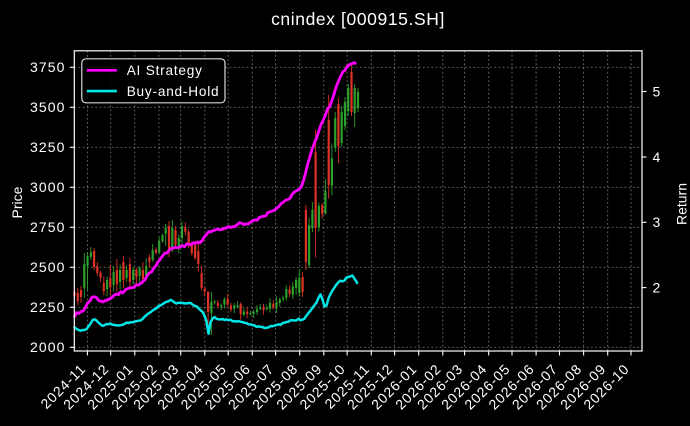  What do you see at coordinates (657, 157) in the screenshot?
I see `svg-text: 4` at bounding box center [657, 157].